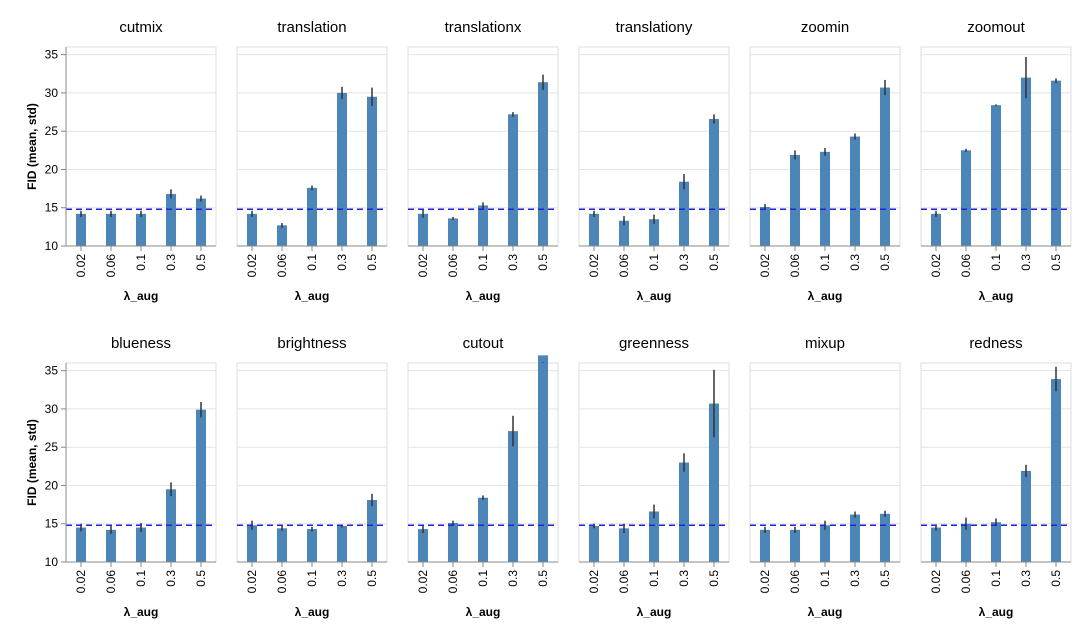  What do you see at coordinates (52, 169) in the screenshot?
I see `y-tick-label: 20` at bounding box center [52, 169].